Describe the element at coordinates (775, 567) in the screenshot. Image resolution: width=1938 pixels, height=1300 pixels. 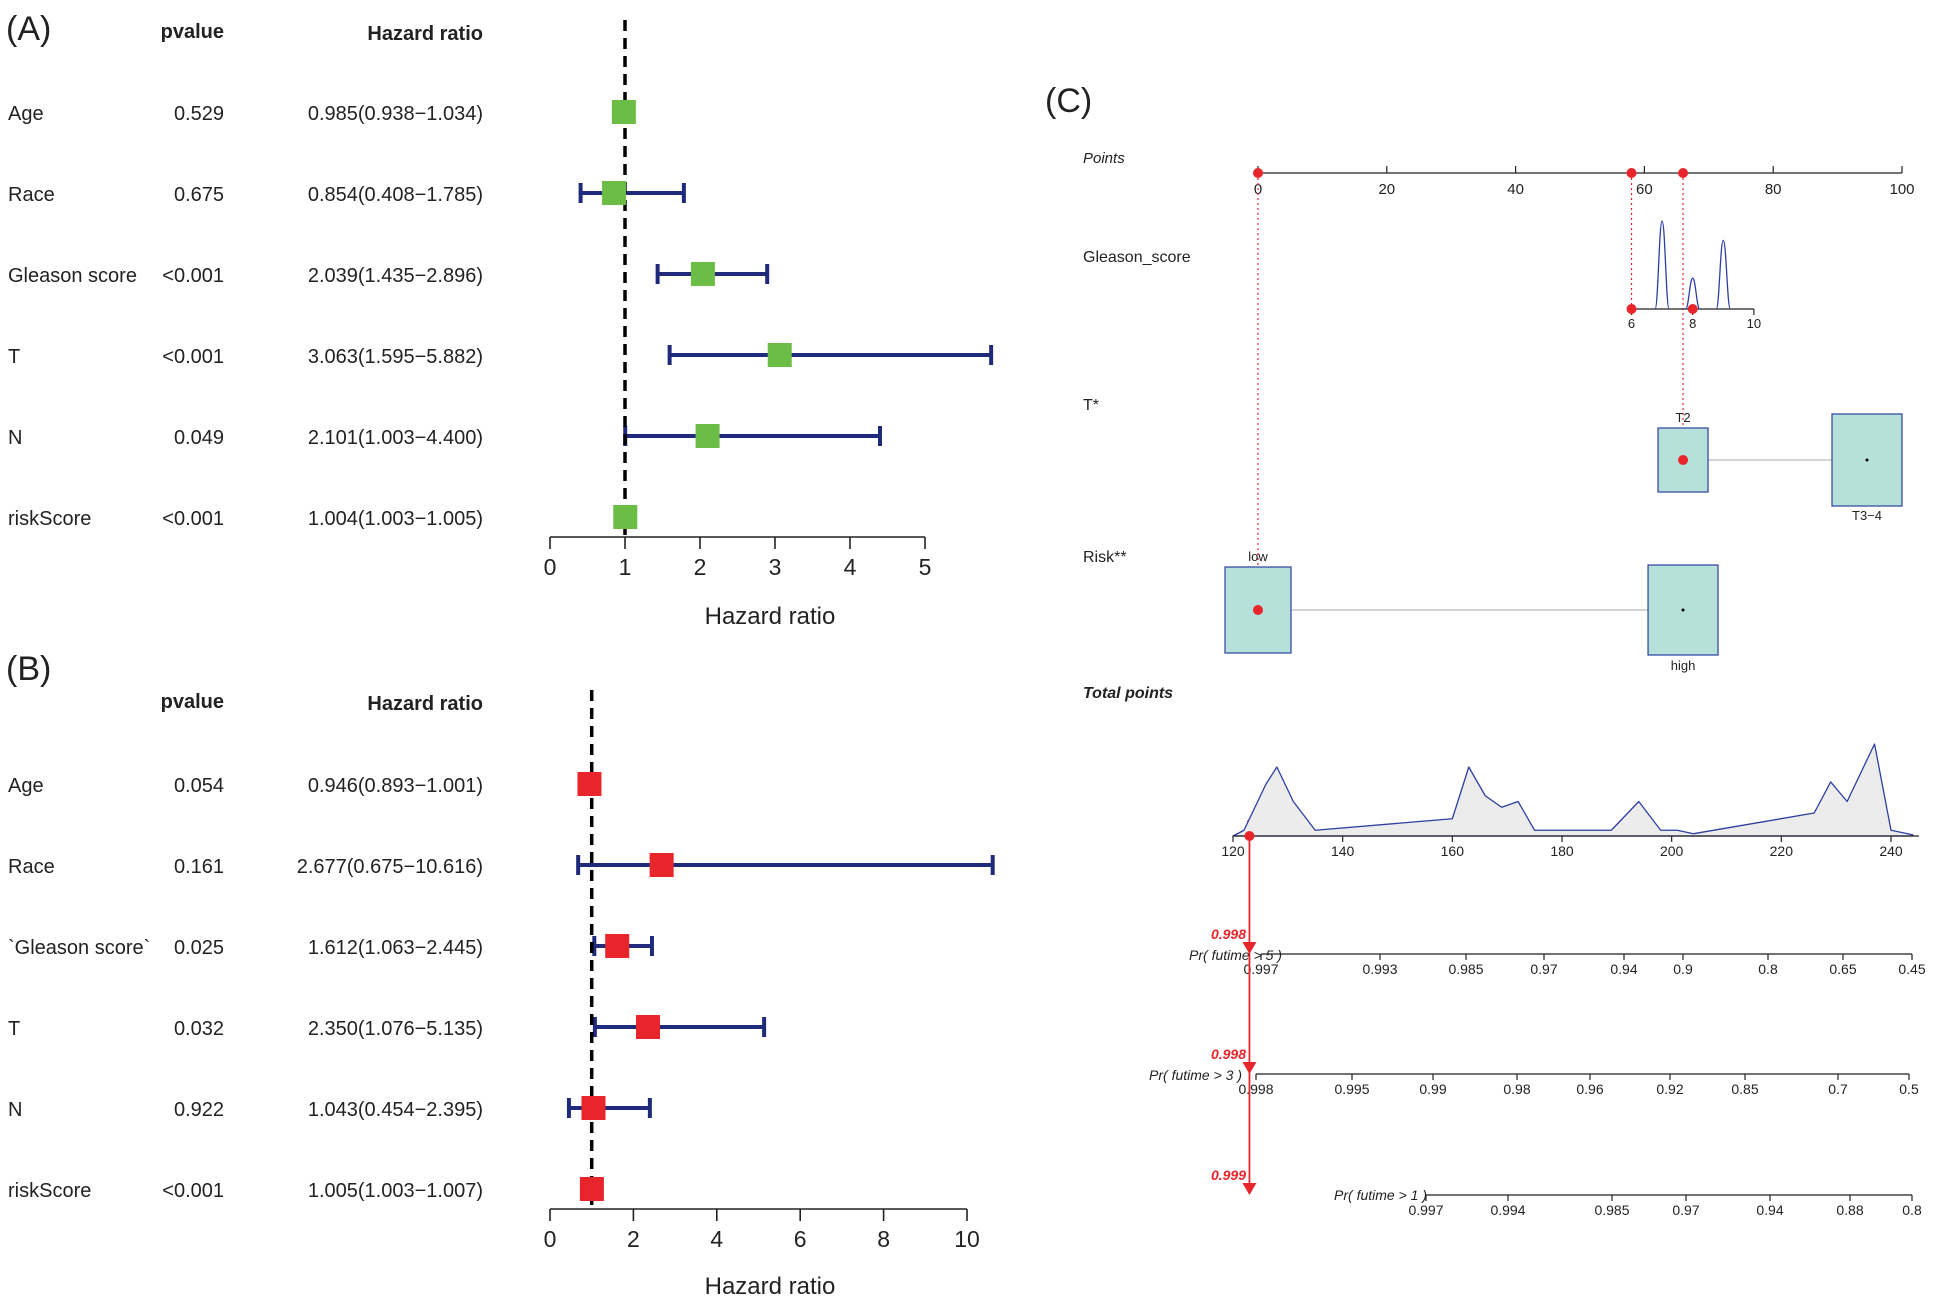
I see `x-tick-label: 3` at that location.